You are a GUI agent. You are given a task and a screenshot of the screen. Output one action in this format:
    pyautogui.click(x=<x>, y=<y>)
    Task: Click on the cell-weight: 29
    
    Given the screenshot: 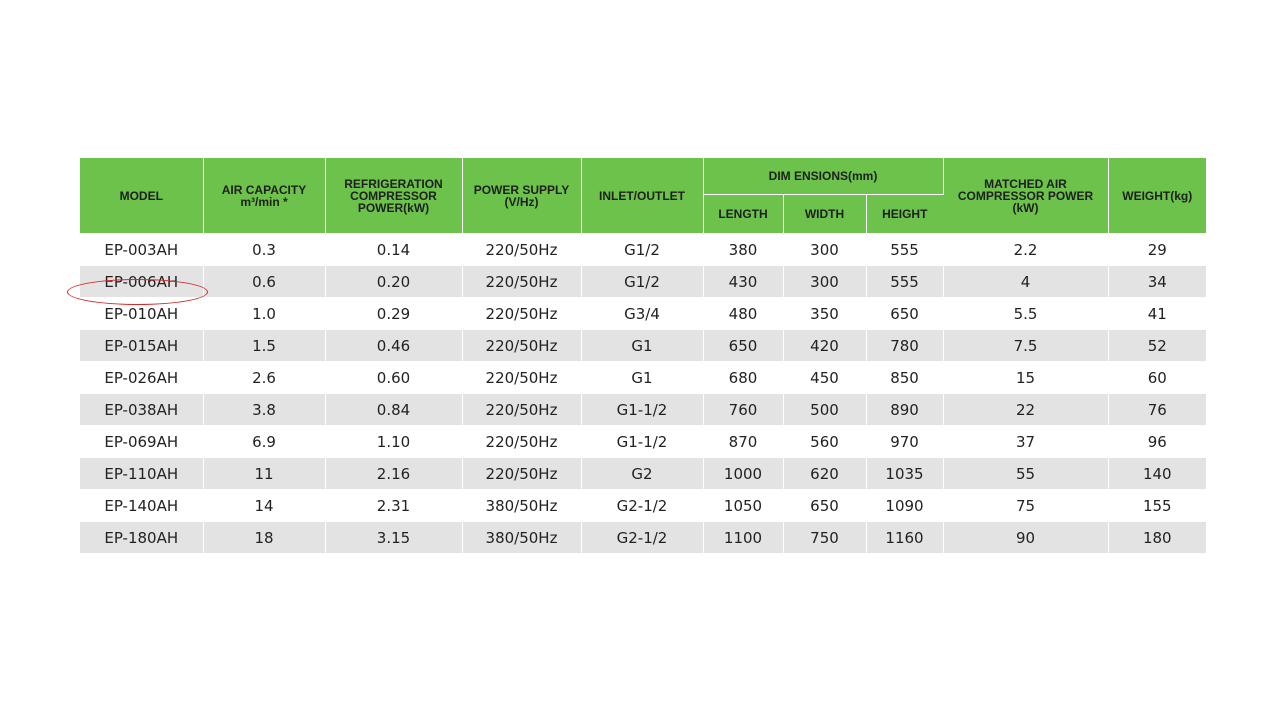 What is the action you would take?
    pyautogui.click(x=1157, y=249)
    